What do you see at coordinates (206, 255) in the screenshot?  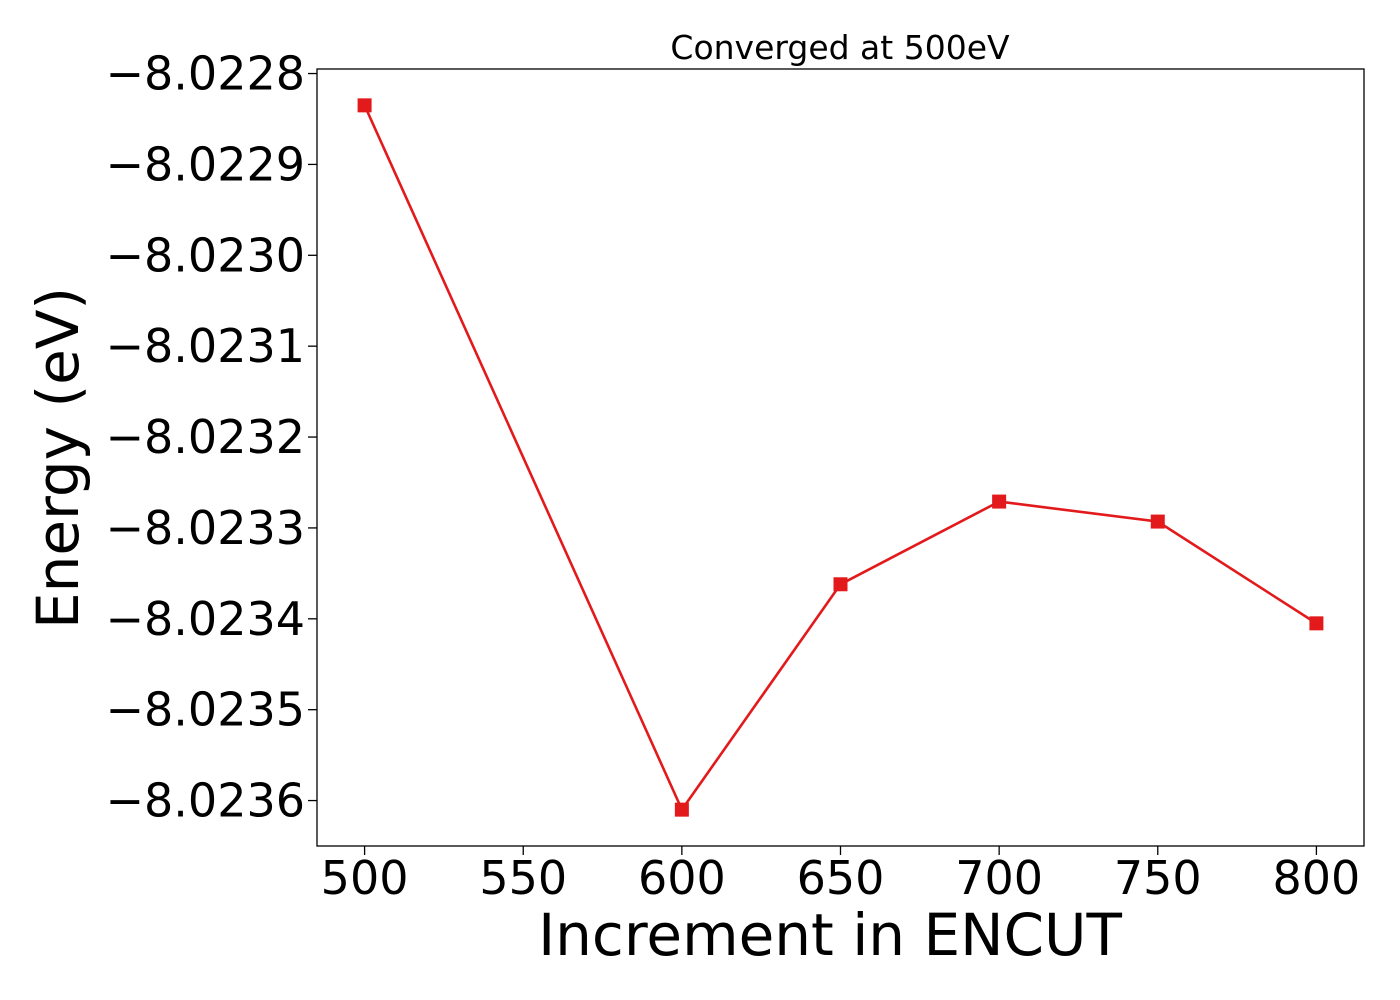 I see `y-tick-label: −8.0230` at bounding box center [206, 255].